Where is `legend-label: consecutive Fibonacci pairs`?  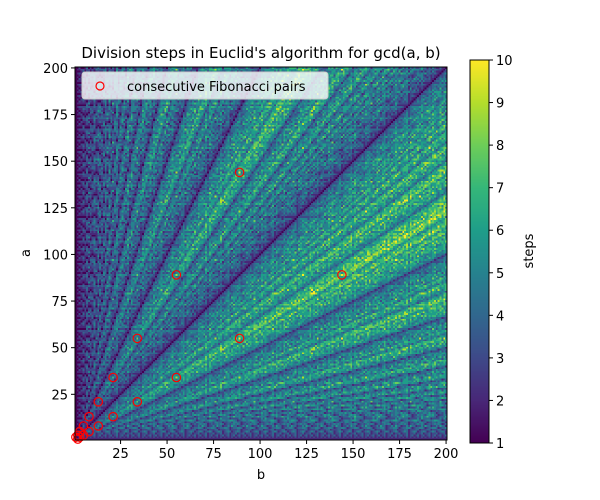 legend-label: consecutive Fibonacci pairs is located at coordinates (216, 87).